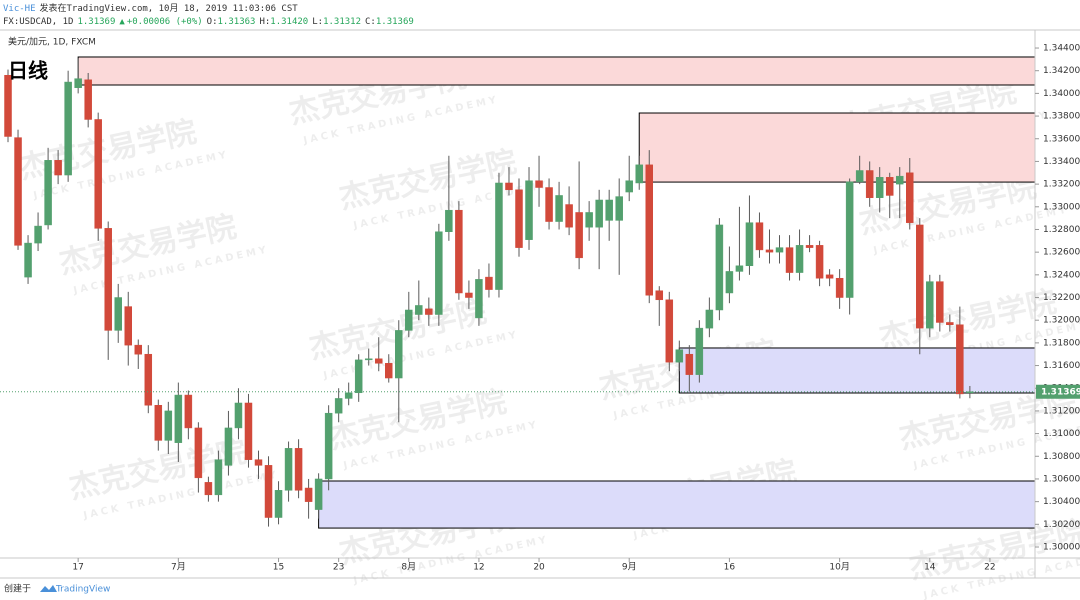 Image resolution: width=1080 pixels, height=600 pixels. I want to click on y-tick-label: 1.33400, so click(1061, 162).